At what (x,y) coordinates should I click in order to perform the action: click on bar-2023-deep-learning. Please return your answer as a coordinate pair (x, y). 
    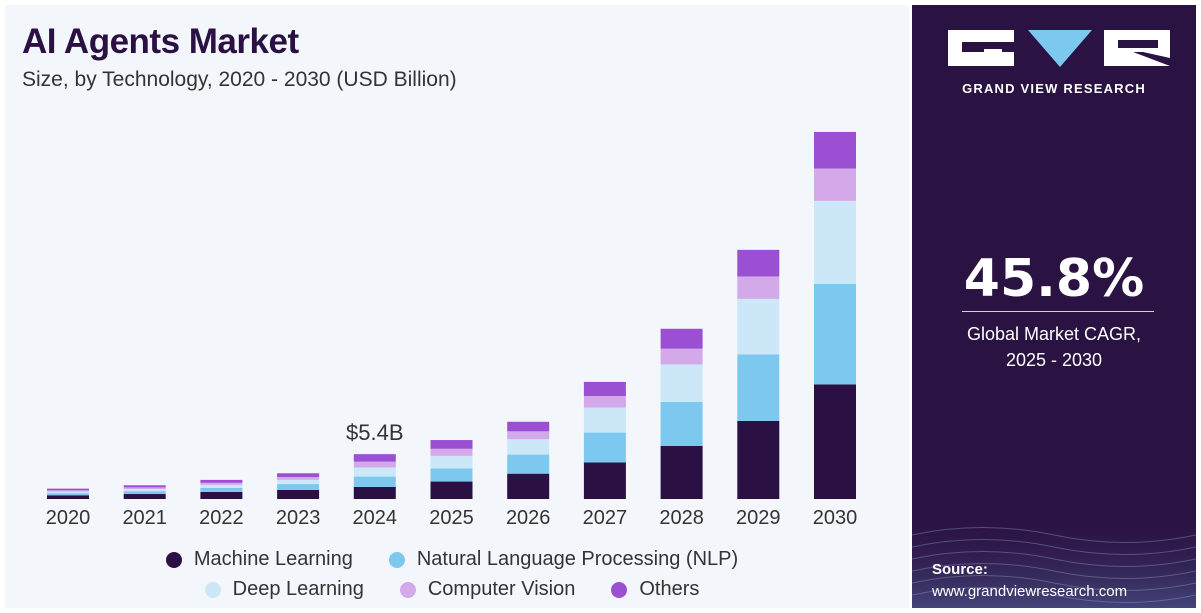
    Looking at the image, I should click on (298, 482).